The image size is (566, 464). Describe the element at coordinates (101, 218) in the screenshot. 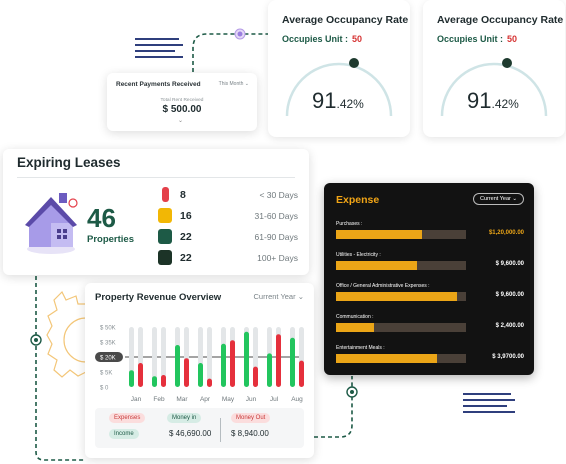

I see `leases-count: 46` at that location.